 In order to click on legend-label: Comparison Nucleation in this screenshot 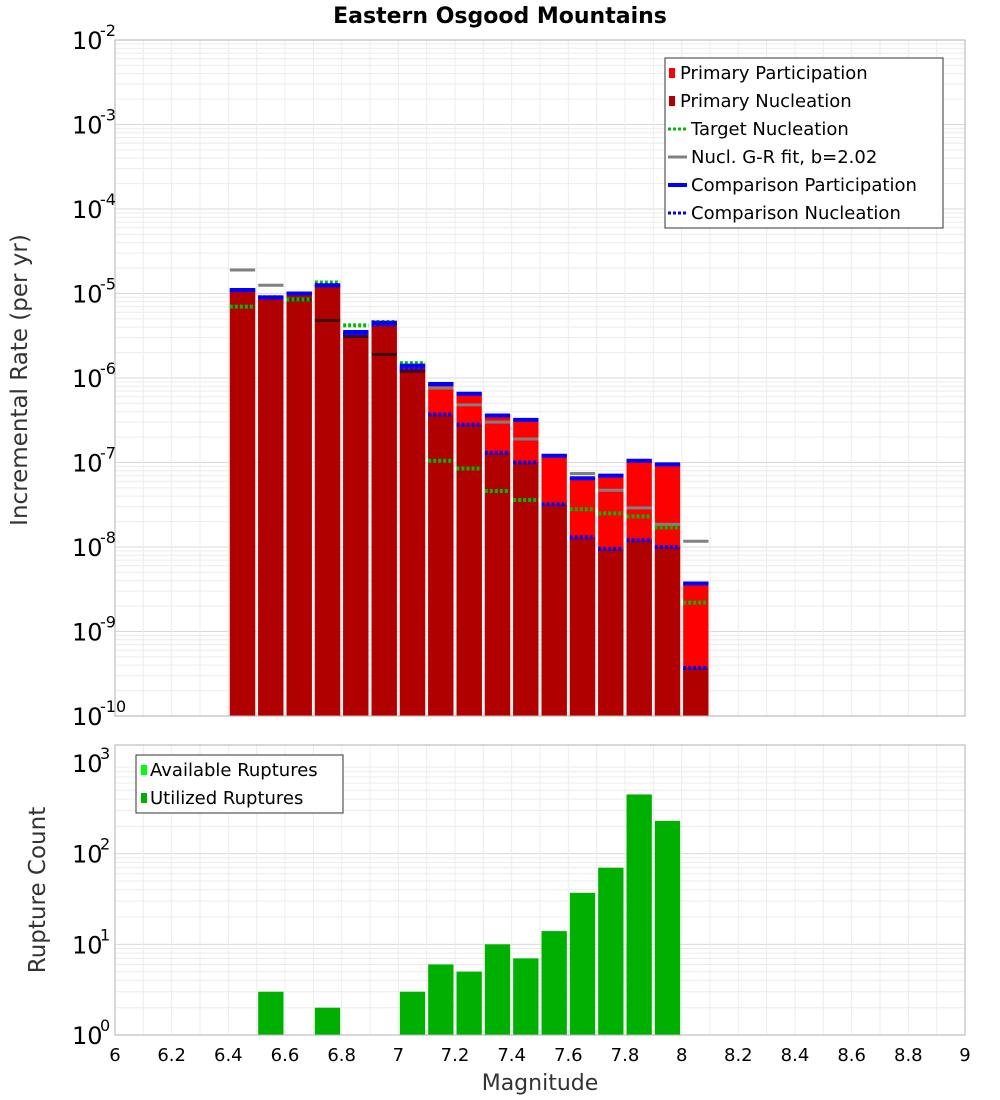, I will do `click(796, 213)`.